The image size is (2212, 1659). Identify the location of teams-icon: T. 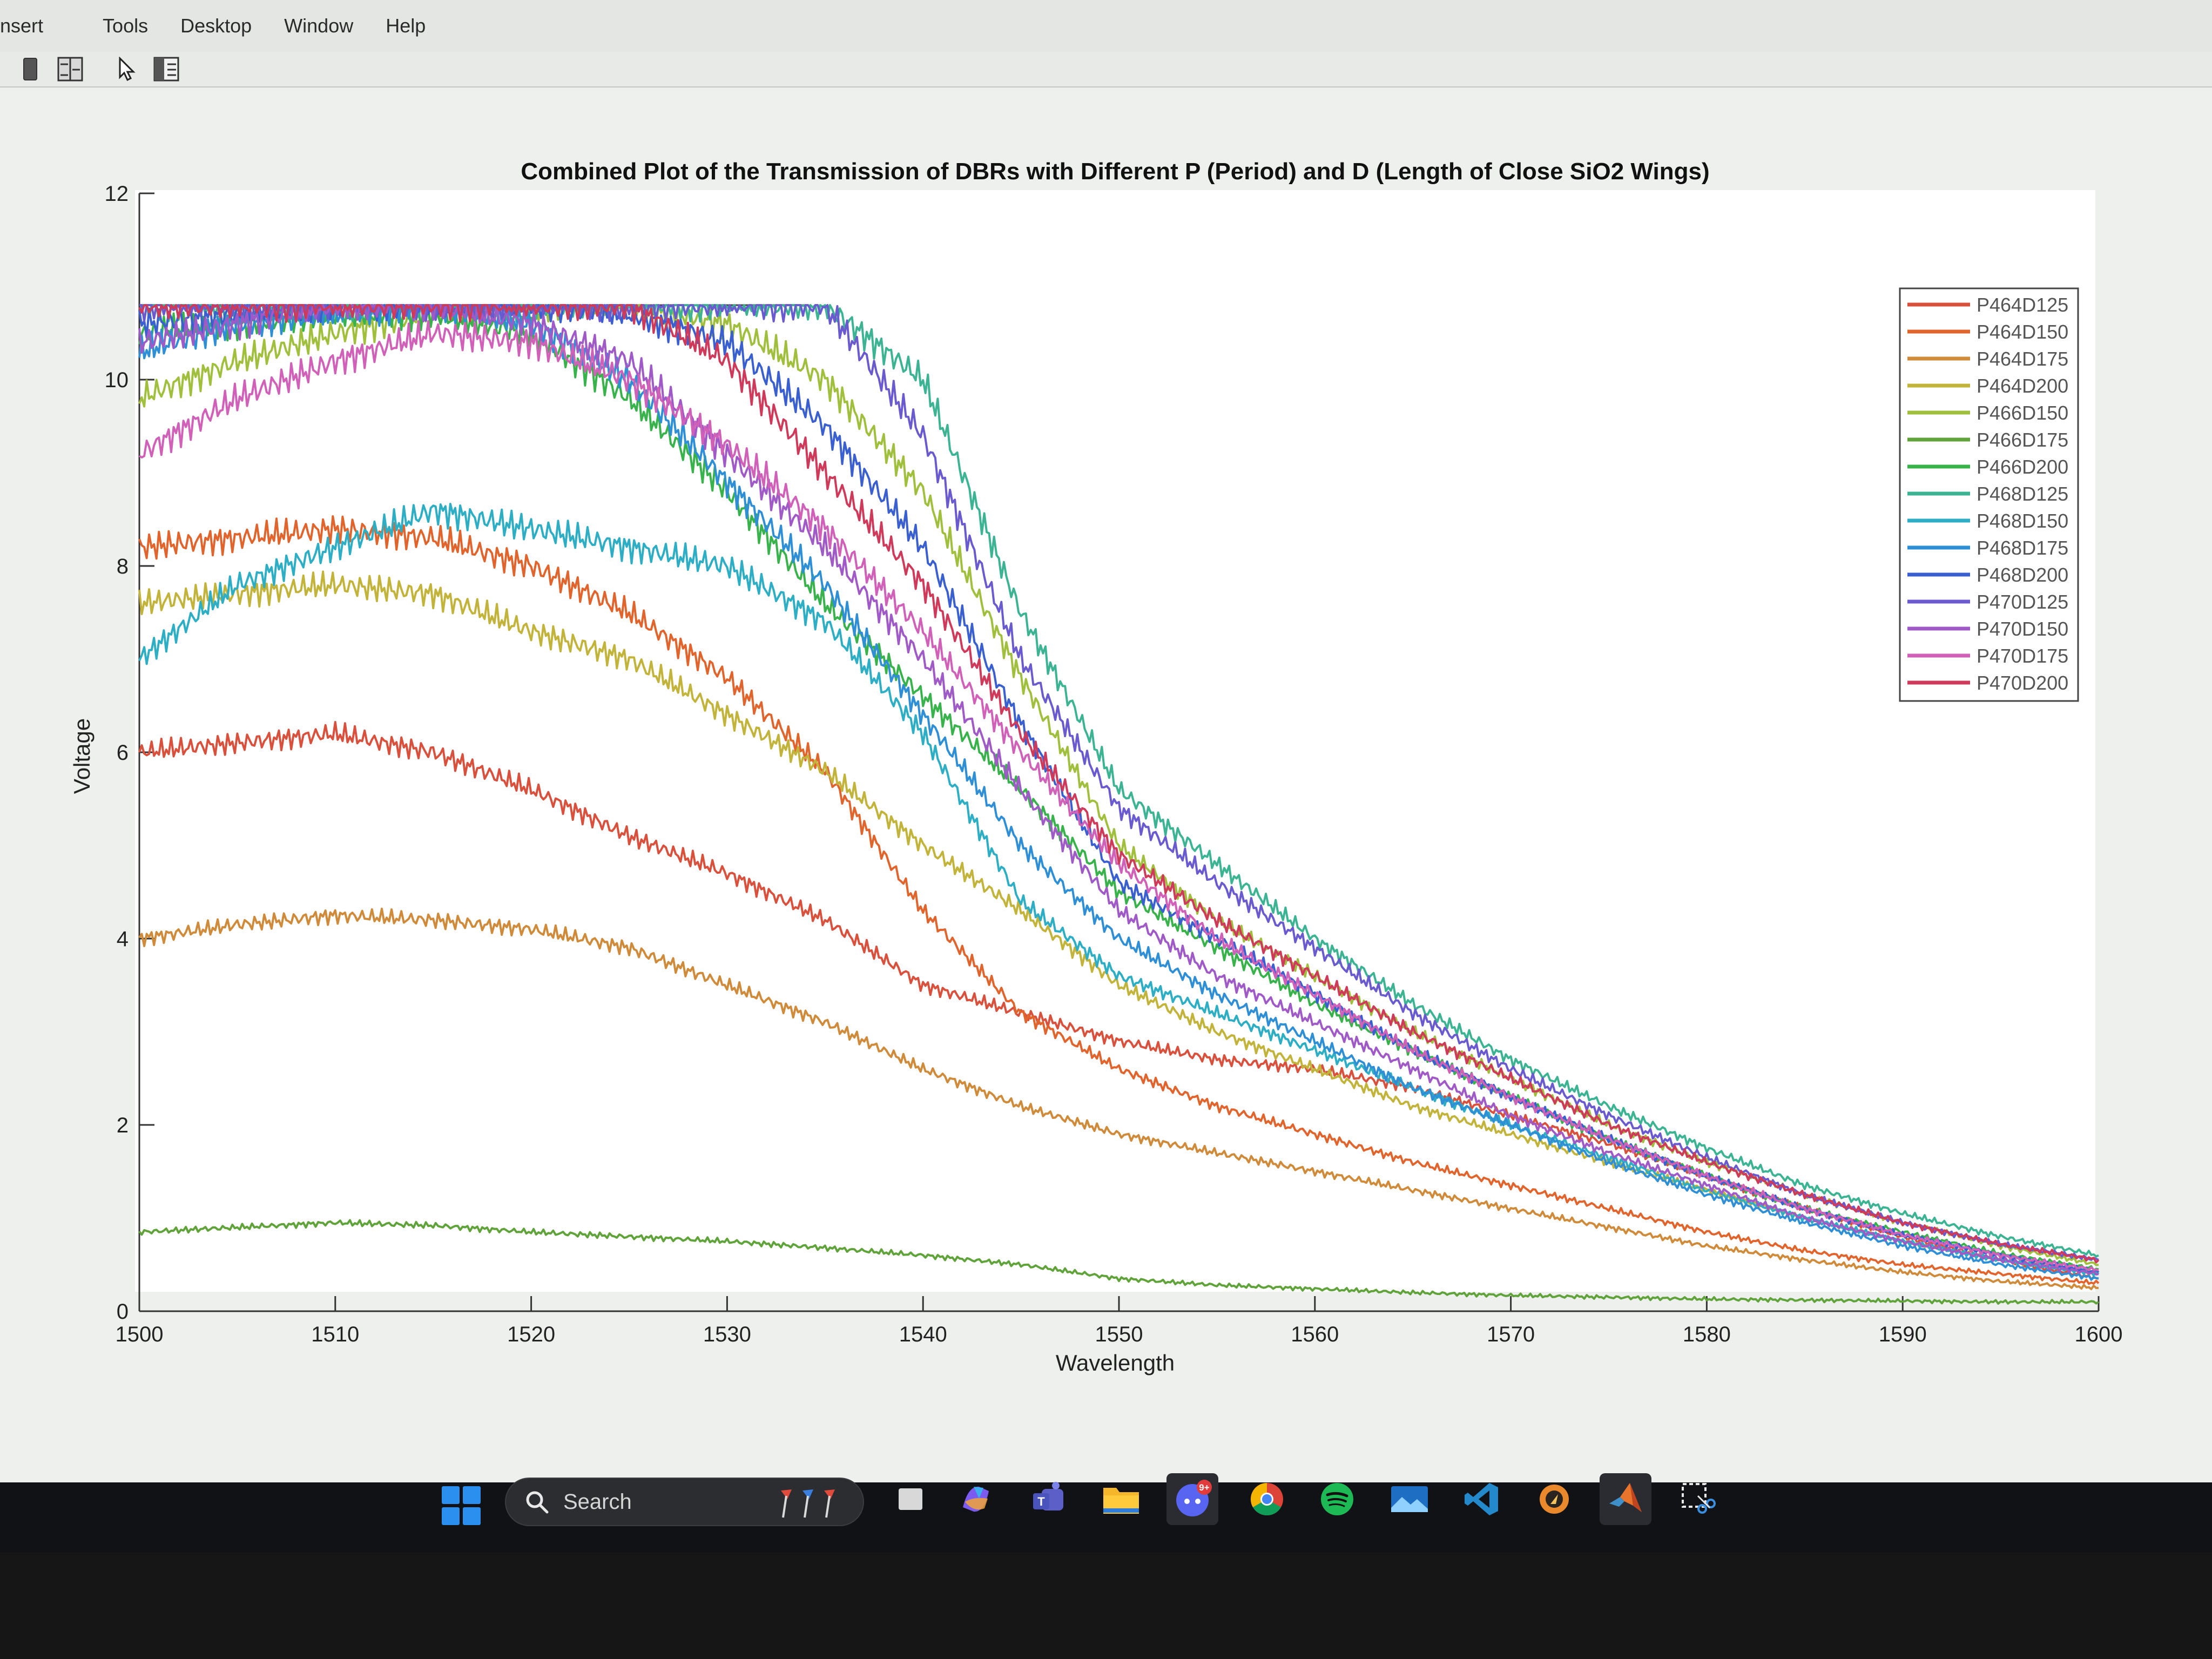
(1049, 1499).